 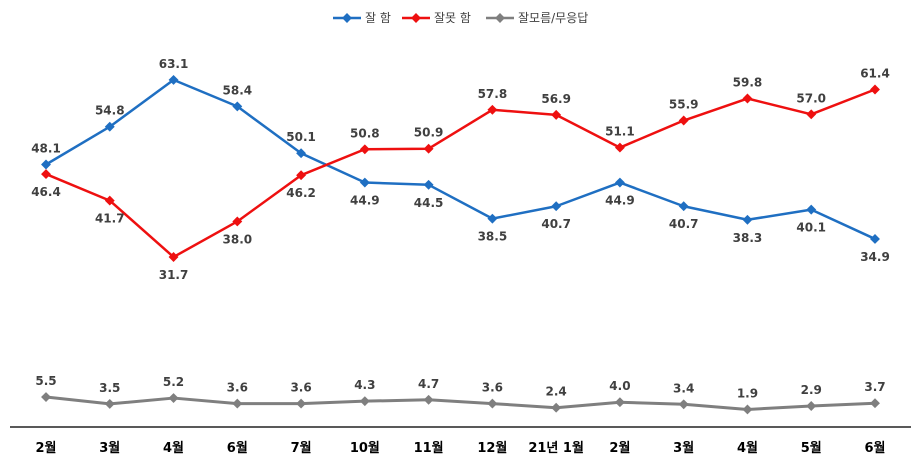 I want to click on data-label: 4.0, so click(x=619, y=386).